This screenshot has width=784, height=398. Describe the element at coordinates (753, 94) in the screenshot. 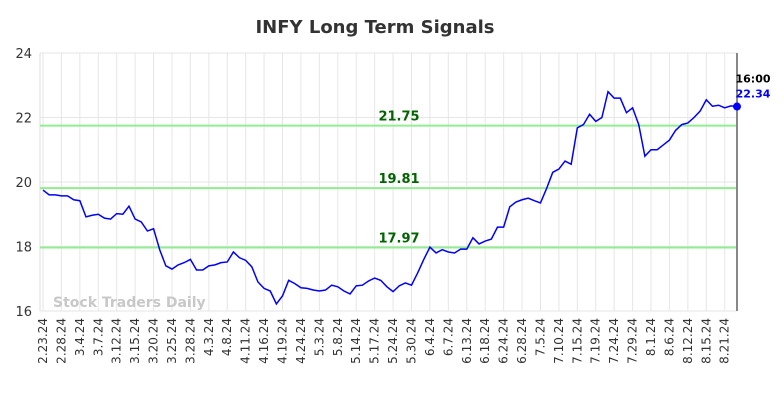

I see `last-value-label: 22.34` at that location.